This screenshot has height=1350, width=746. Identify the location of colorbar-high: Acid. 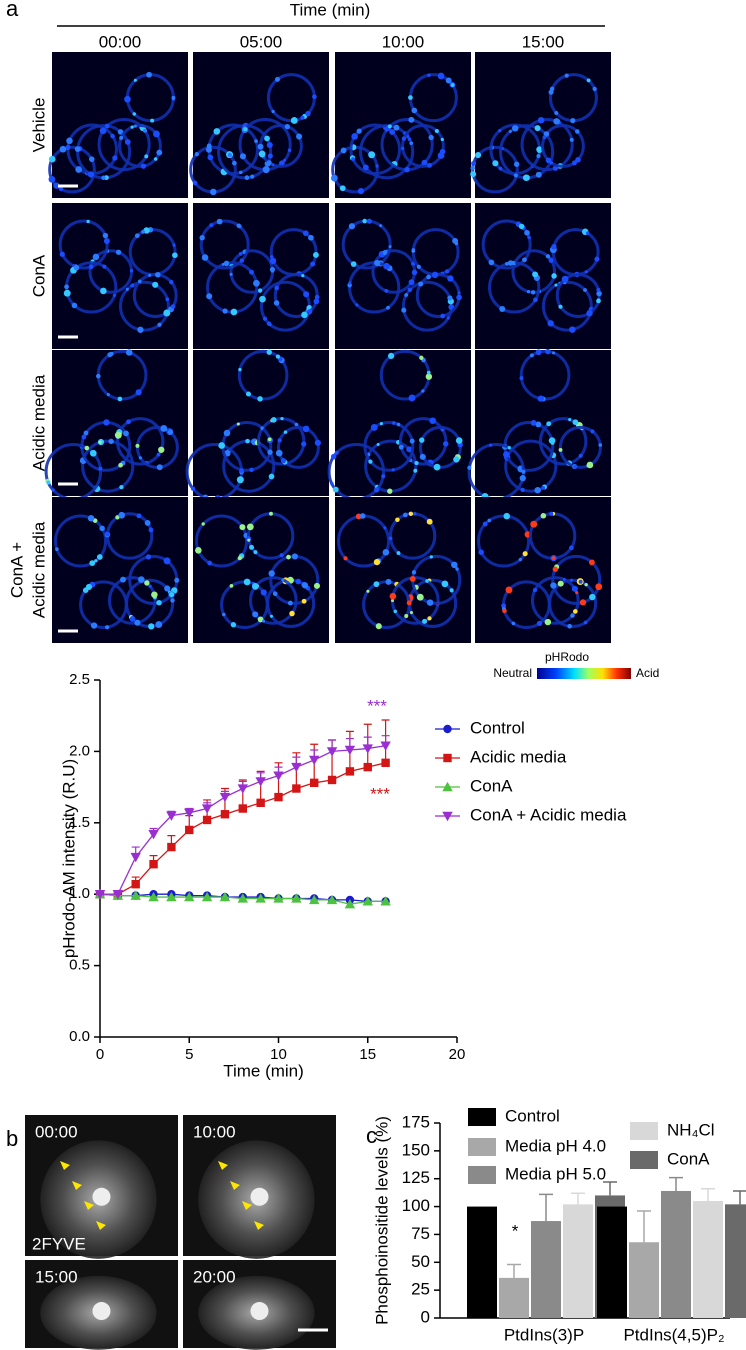
(647, 673).